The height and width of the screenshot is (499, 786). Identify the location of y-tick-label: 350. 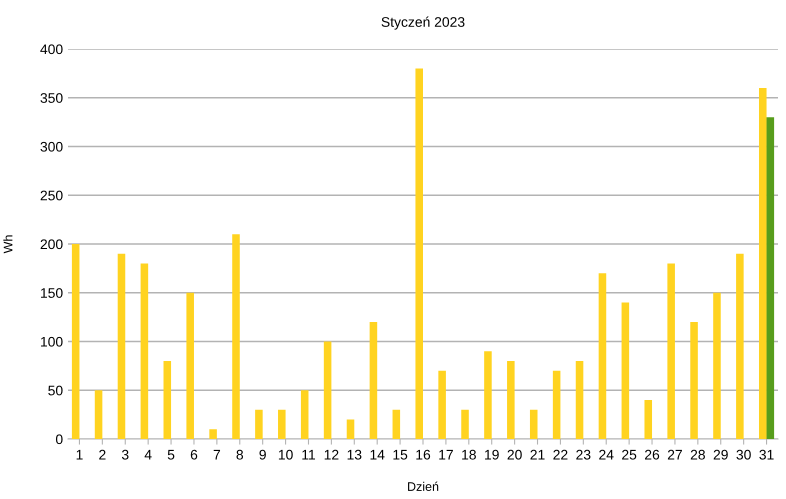
(51, 98).